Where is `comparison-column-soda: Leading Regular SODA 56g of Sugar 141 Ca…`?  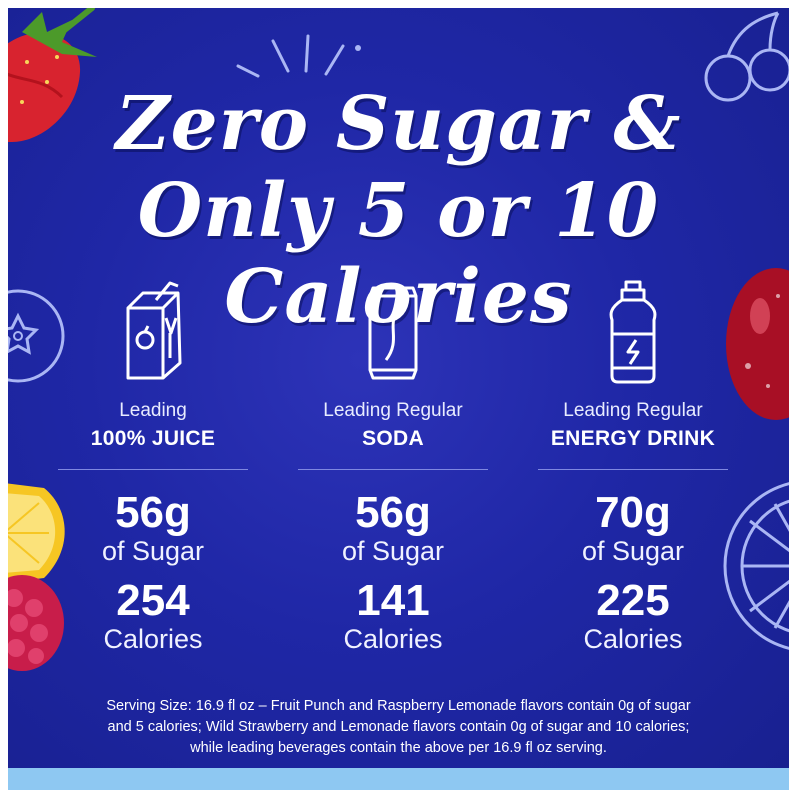 comparison-column-soda: Leading Regular SODA 56g of Sugar 141 Ca… is located at coordinates (393, 466).